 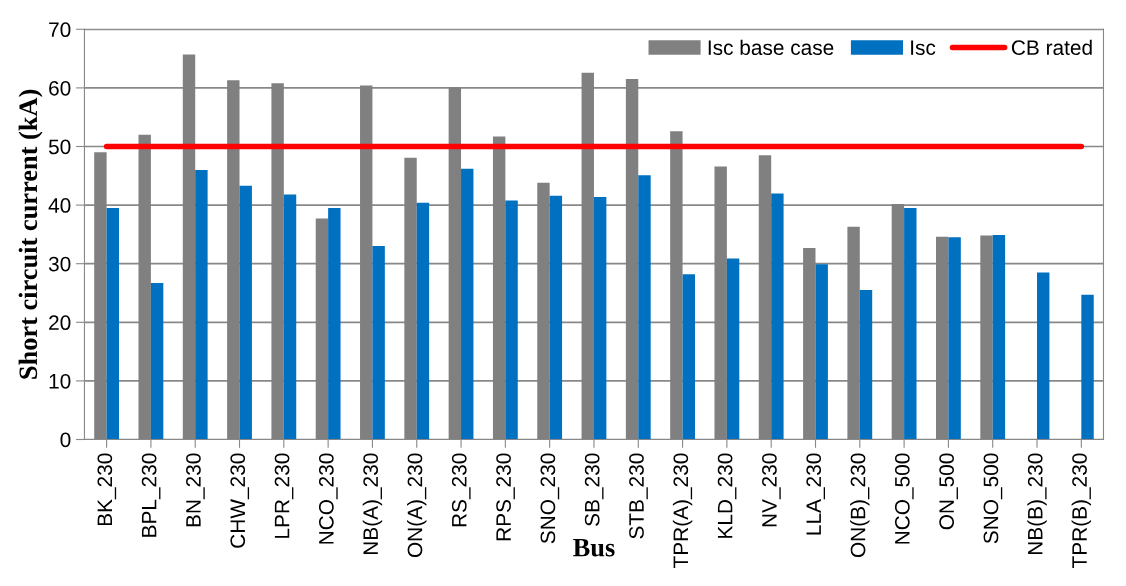 What do you see at coordinates (461, 490) in the screenshot?
I see `x-tick-label: RS_230` at bounding box center [461, 490].